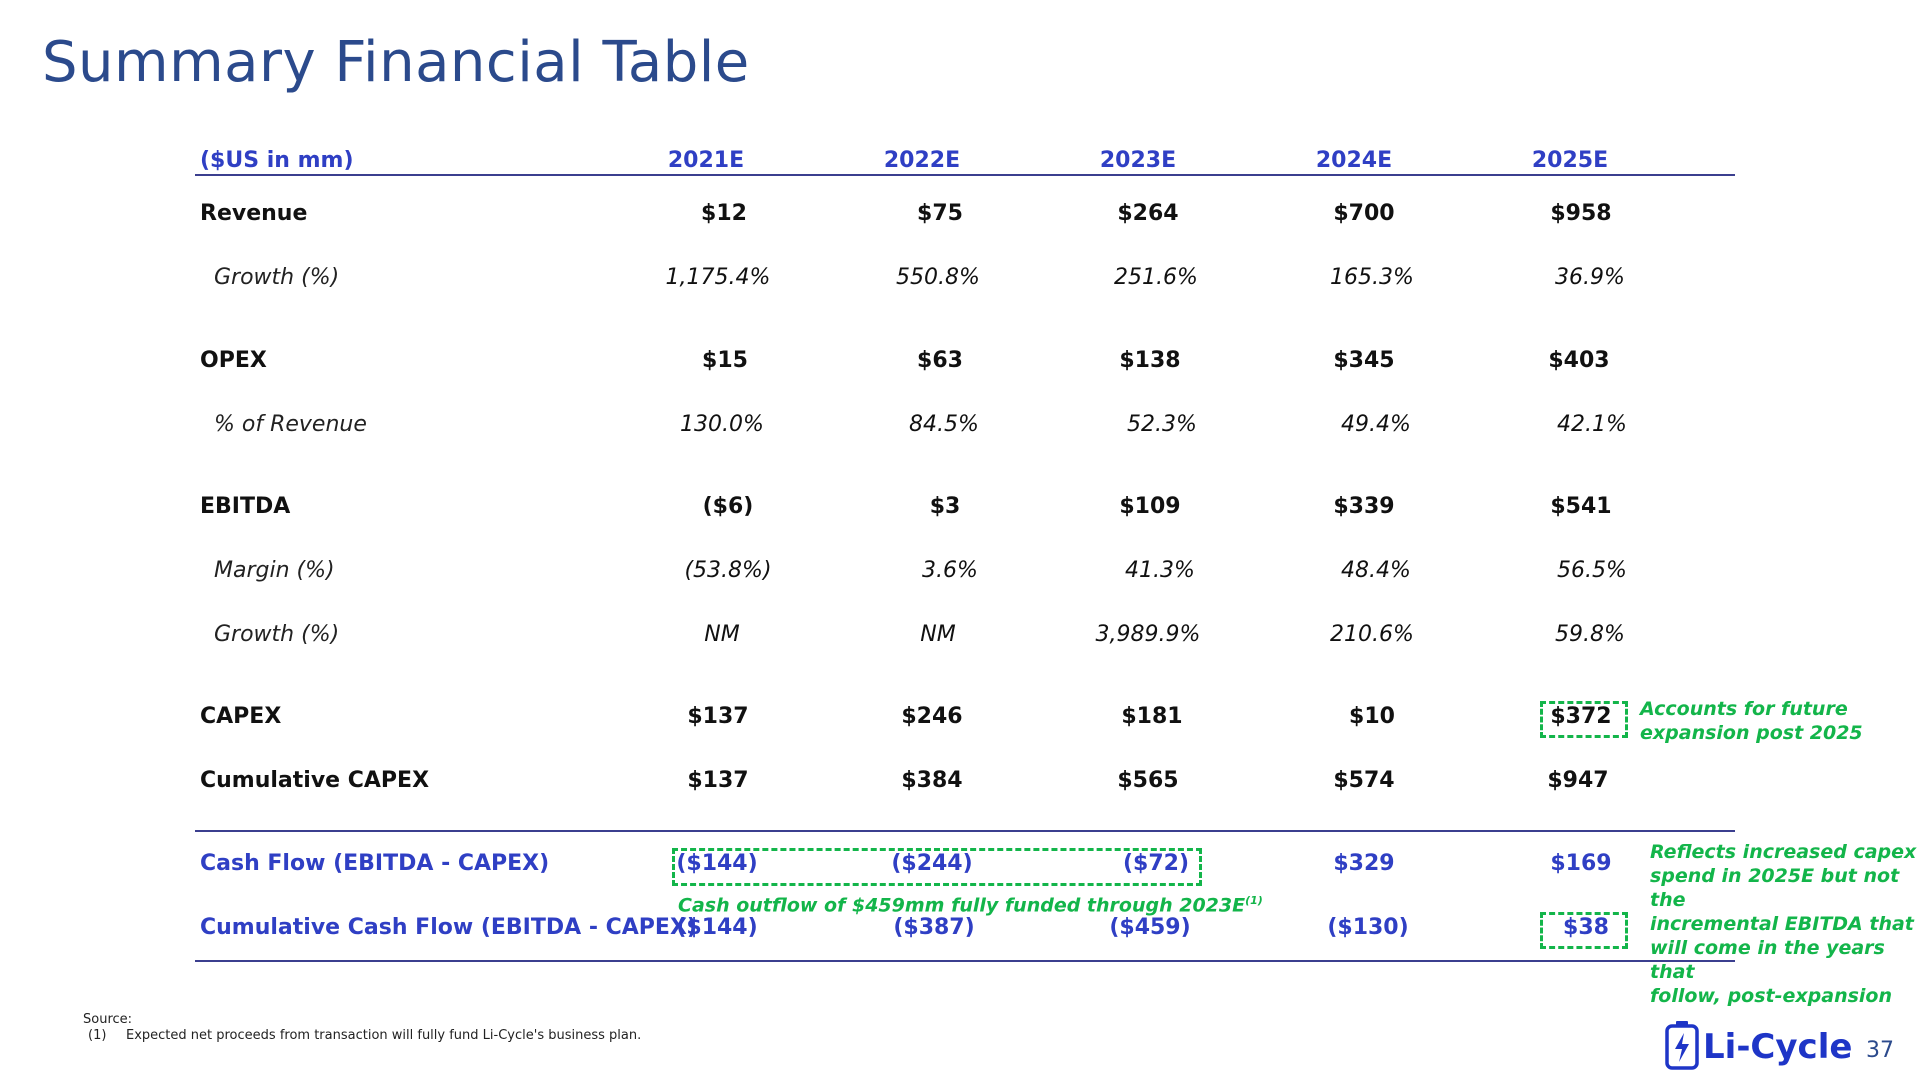  Describe the element at coordinates (934, 927) in the screenshot. I see `cum-cash-flow-value: ($387)` at that location.